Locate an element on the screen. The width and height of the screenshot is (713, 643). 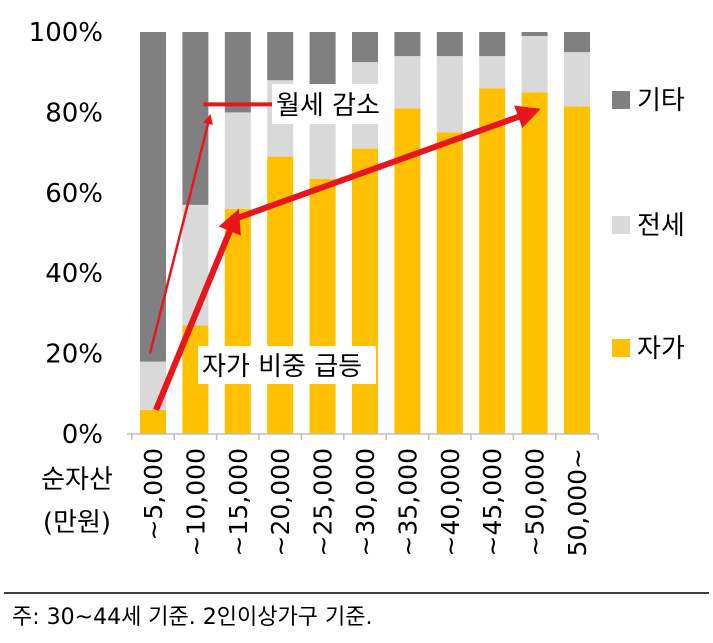
x-tick-label: ~50,000 is located at coordinates (535, 502).